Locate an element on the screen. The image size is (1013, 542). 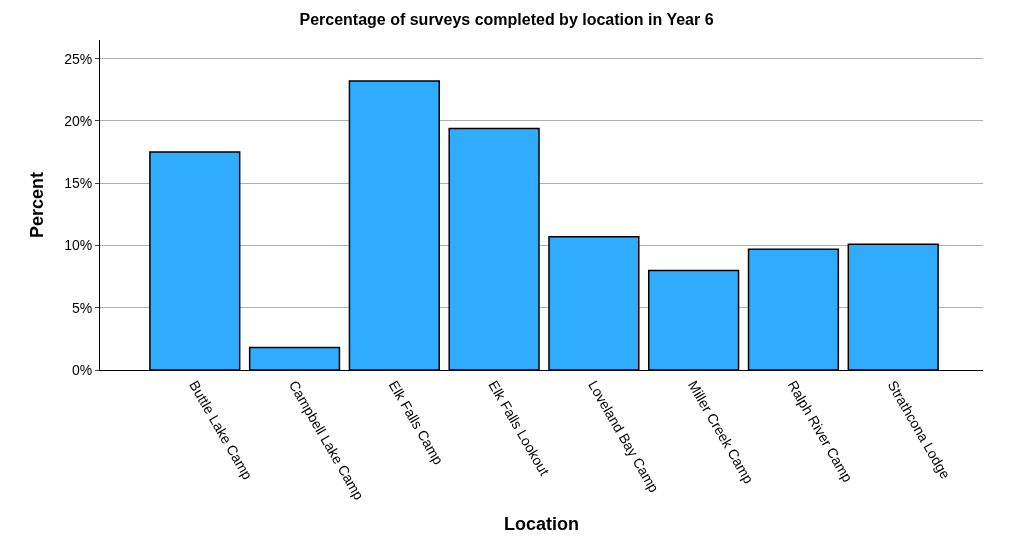
y-tick-label: 5% is located at coordinates (82, 307).